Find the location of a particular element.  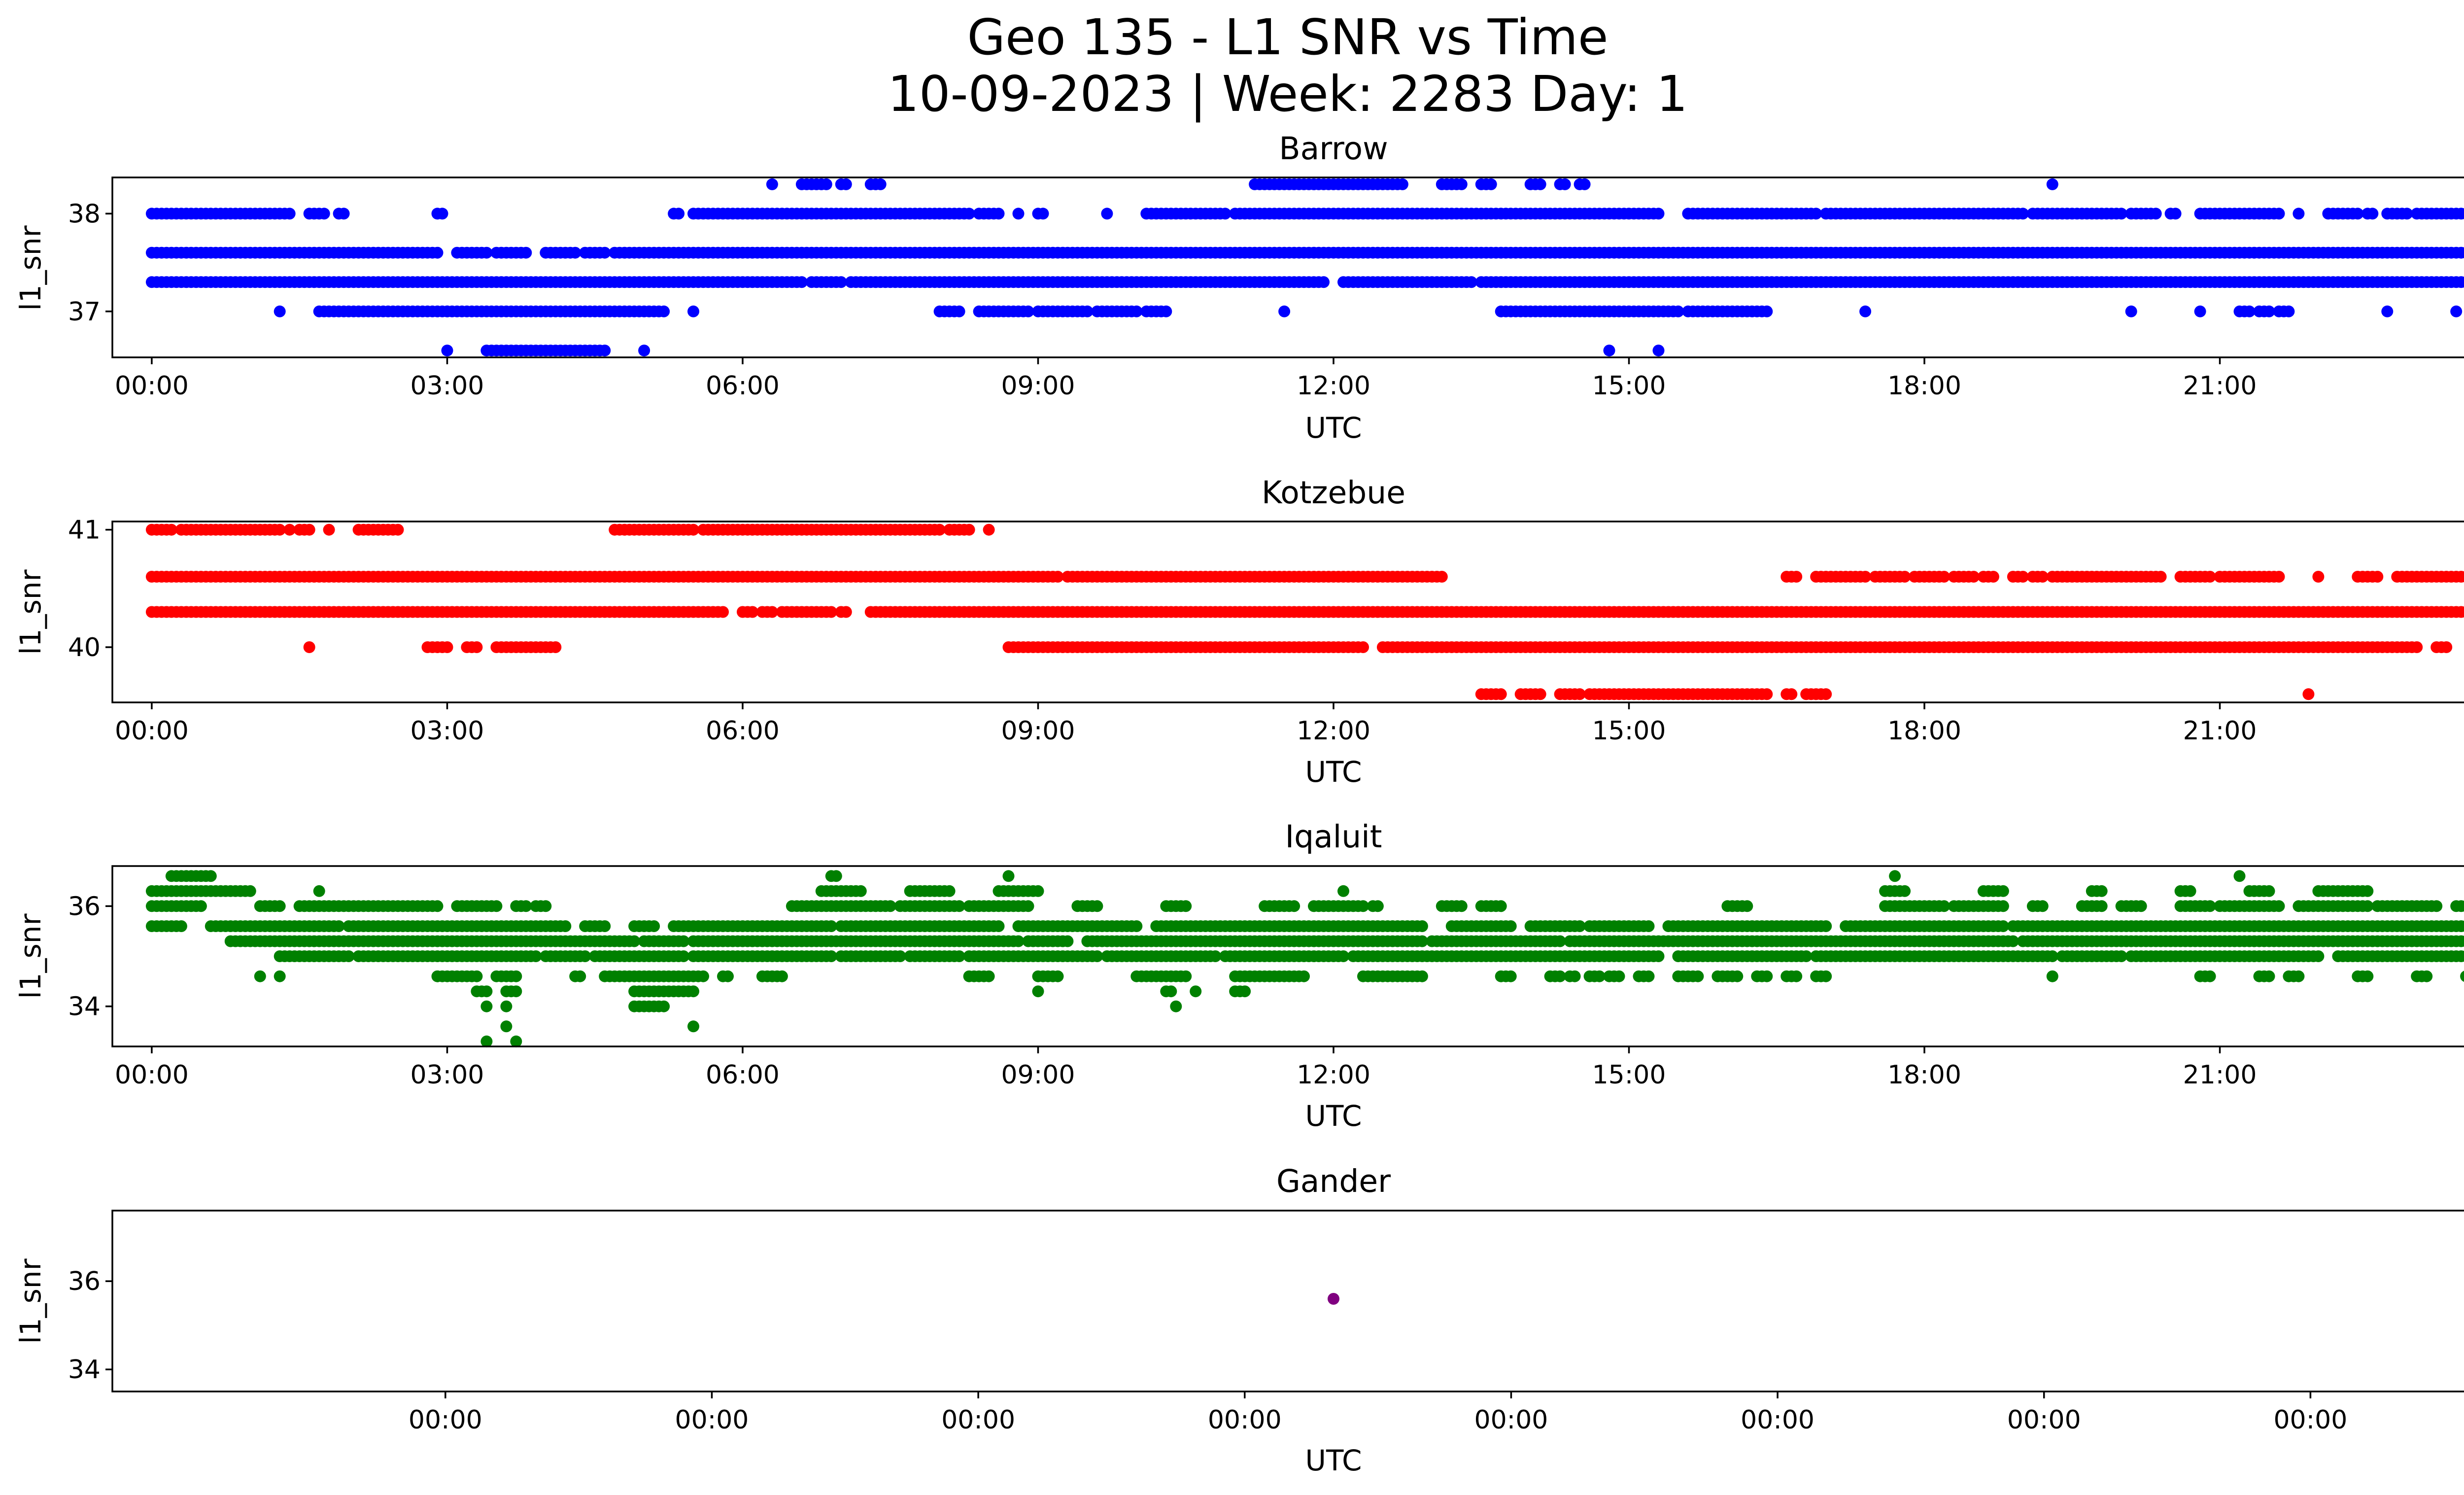

y-tick-label: 34 is located at coordinates (84, 1370).